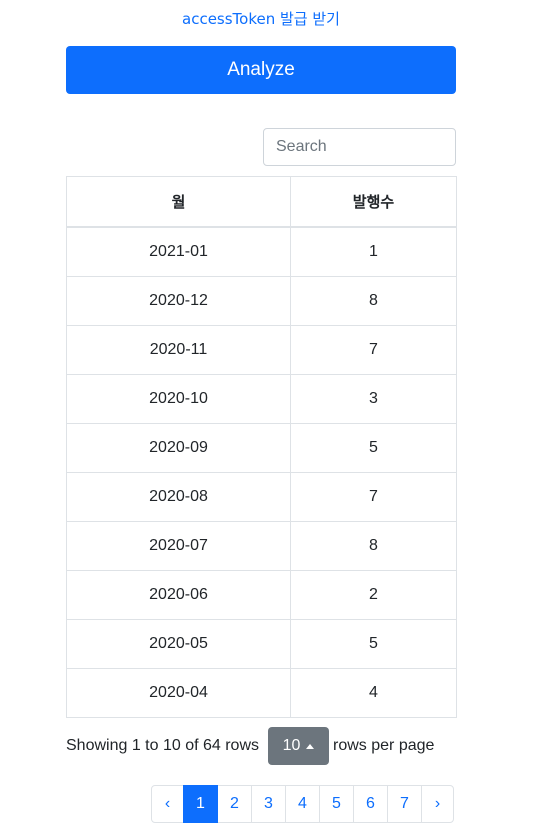  Describe the element at coordinates (234, 804) in the screenshot. I see `pagination-page-2: 2` at that location.